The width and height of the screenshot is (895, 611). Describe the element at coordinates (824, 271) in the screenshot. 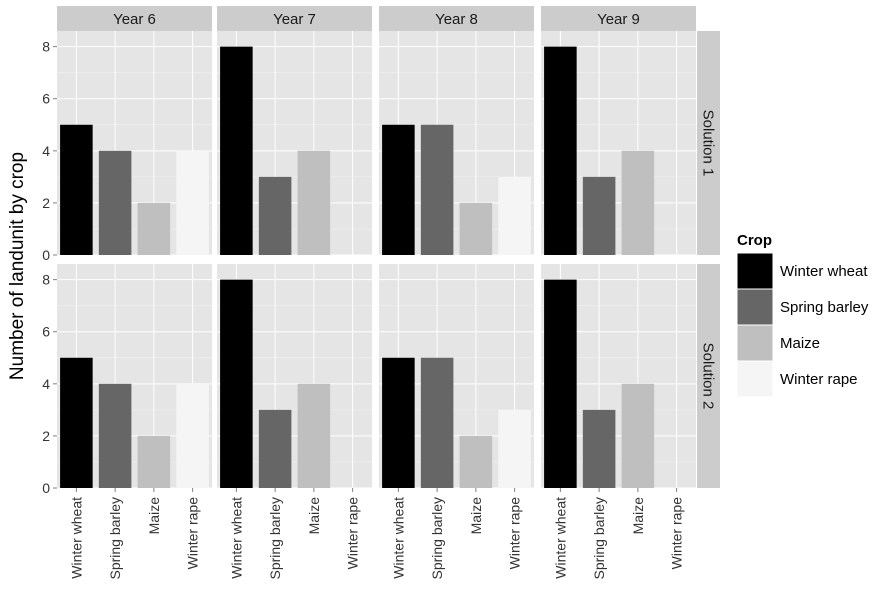

I see `legend-label: Winter wheat` at that location.